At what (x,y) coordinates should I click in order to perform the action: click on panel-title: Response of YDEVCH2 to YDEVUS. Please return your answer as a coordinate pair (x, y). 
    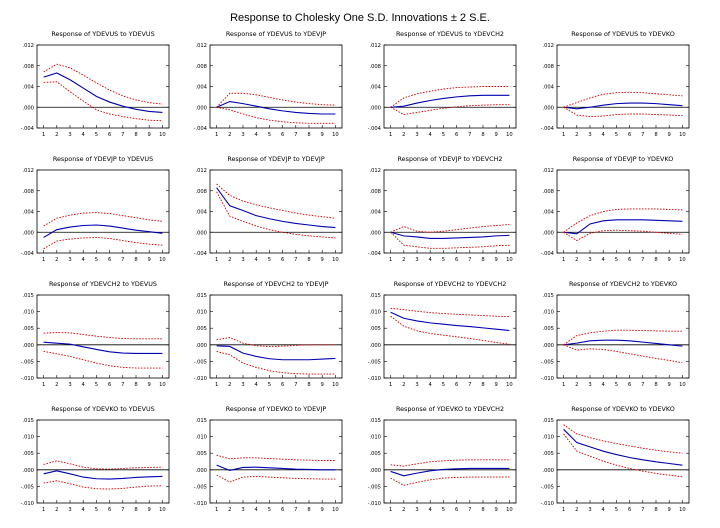
    Looking at the image, I should click on (103, 284).